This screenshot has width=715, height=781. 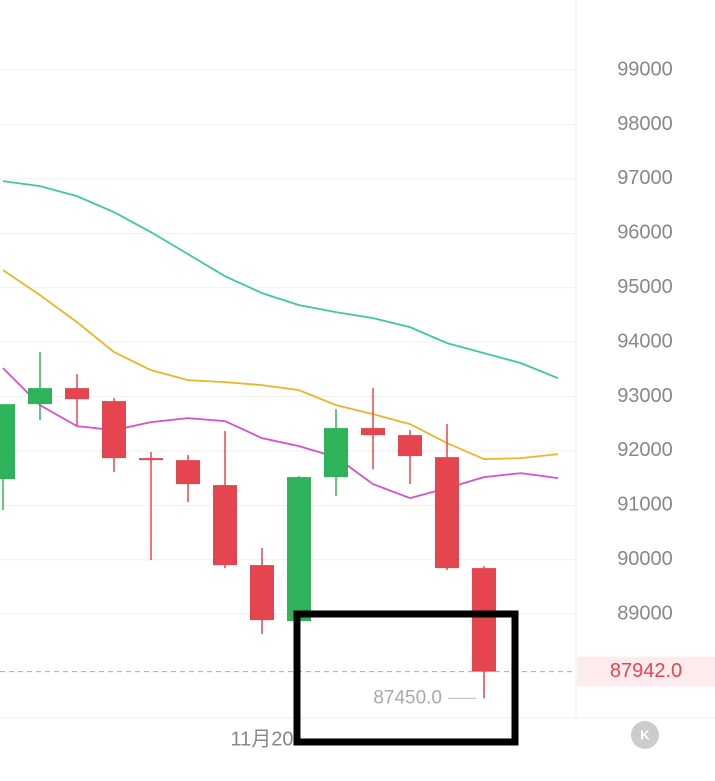 I want to click on y-tick-label: 92000, so click(x=645, y=450).